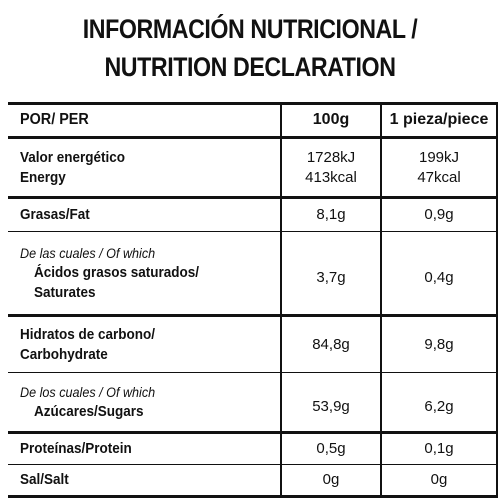  What do you see at coordinates (331, 277) in the screenshot?
I see `value-100g: 3,7g` at bounding box center [331, 277].